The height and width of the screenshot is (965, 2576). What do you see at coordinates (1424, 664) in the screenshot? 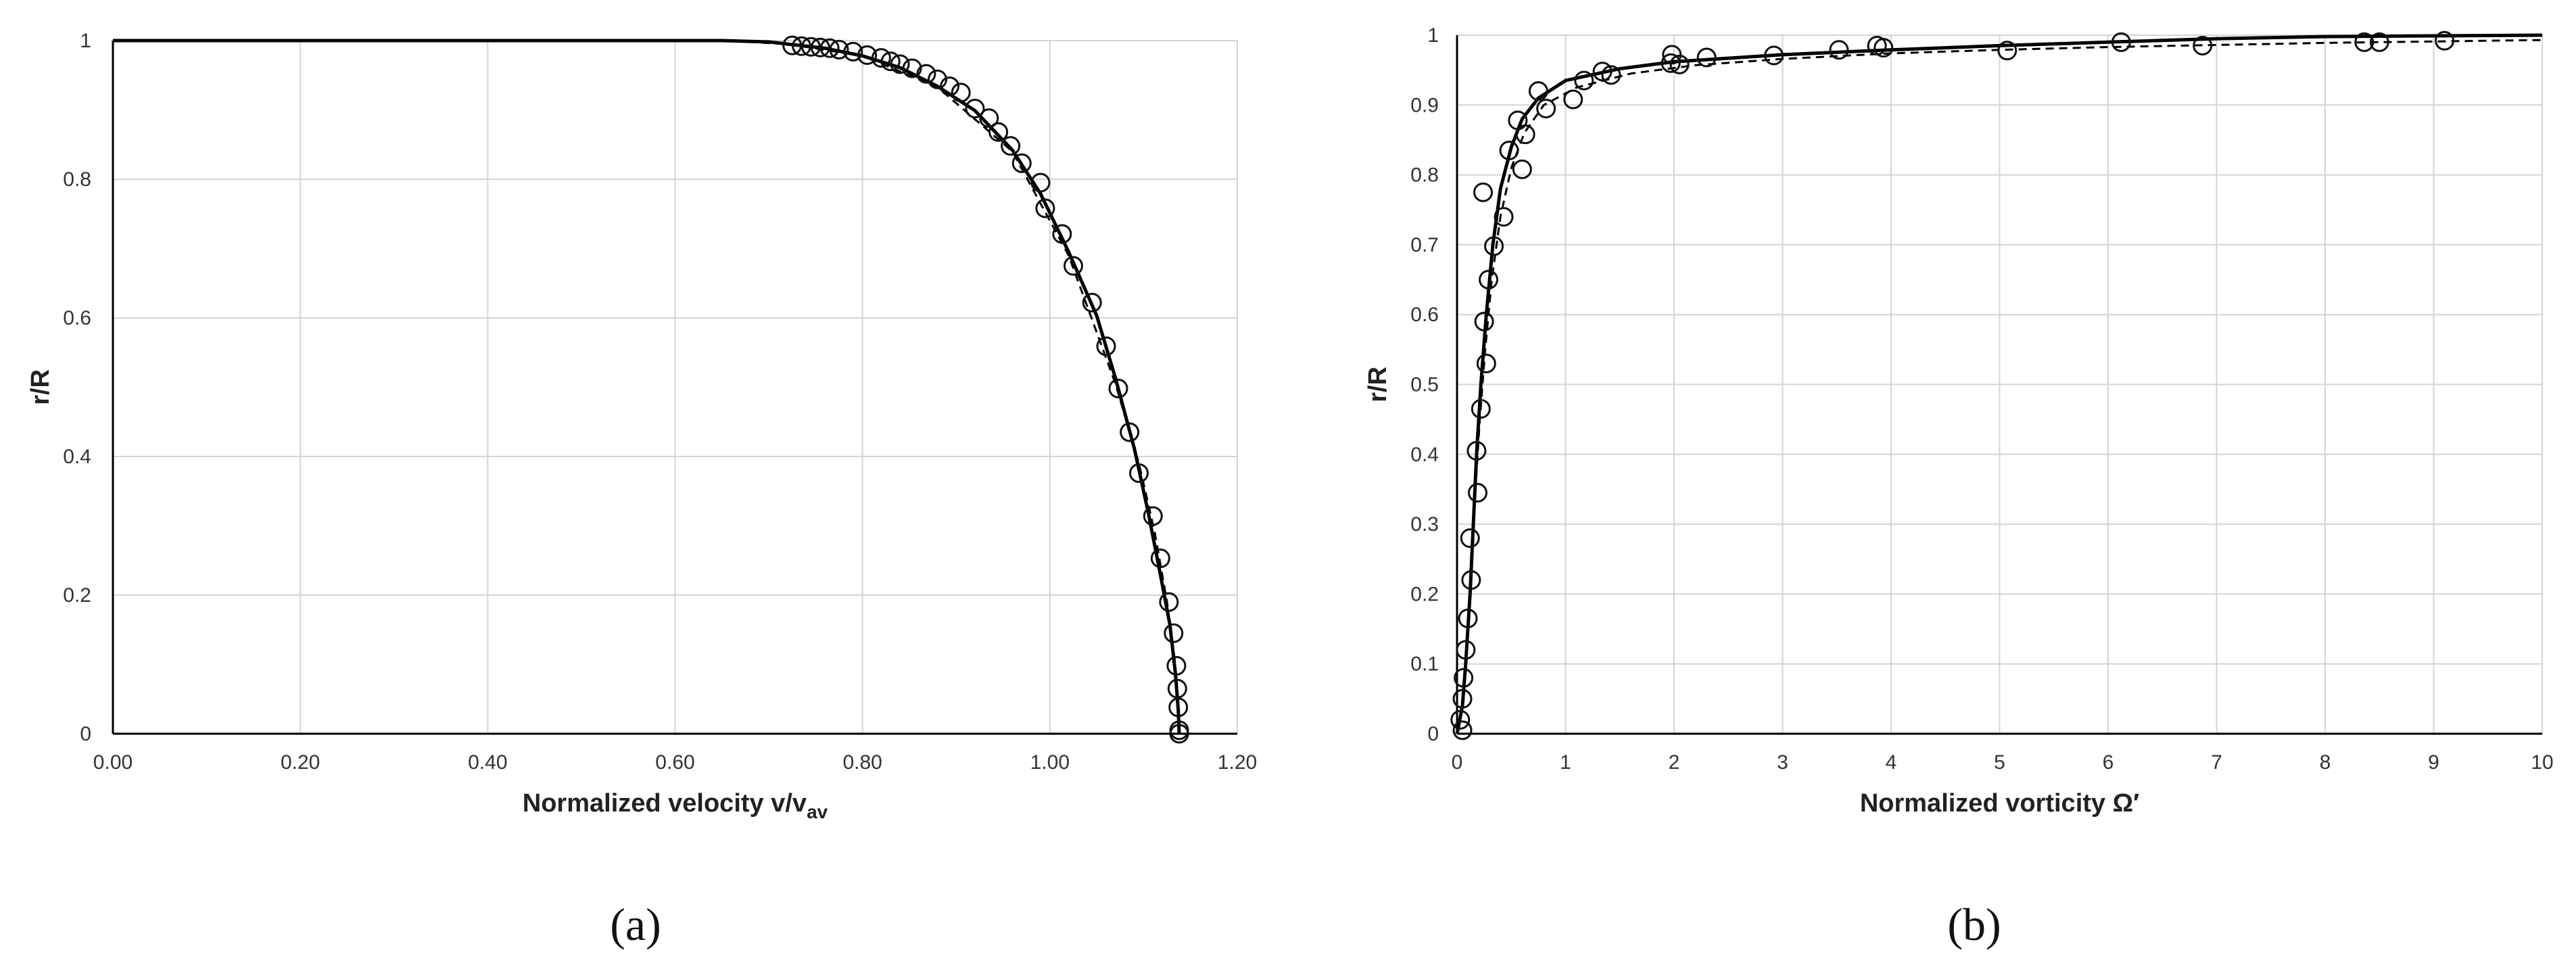
I see `y-tick-label: 0.1` at bounding box center [1424, 664].